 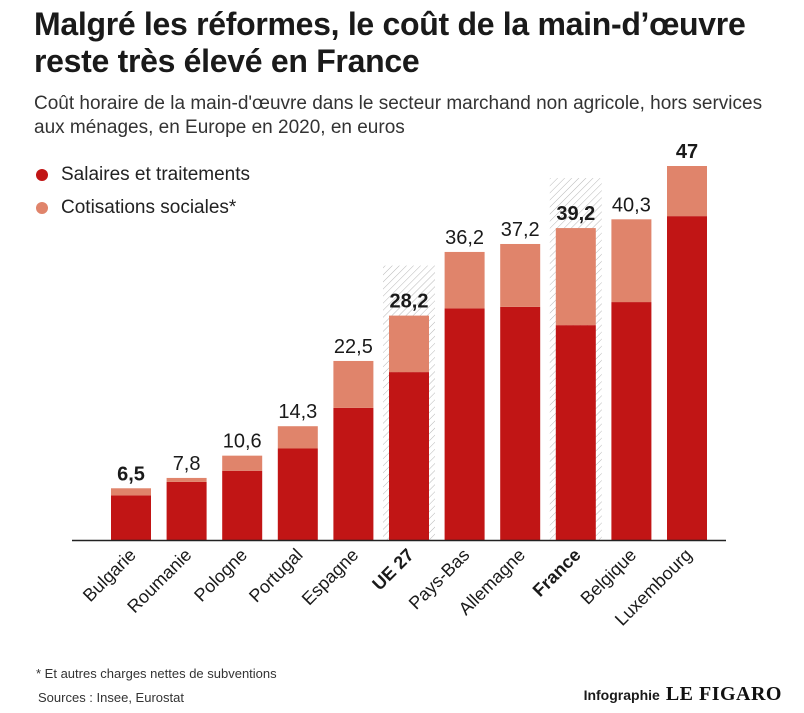 I want to click on value-label-luxembourg: 47, so click(x=687, y=152).